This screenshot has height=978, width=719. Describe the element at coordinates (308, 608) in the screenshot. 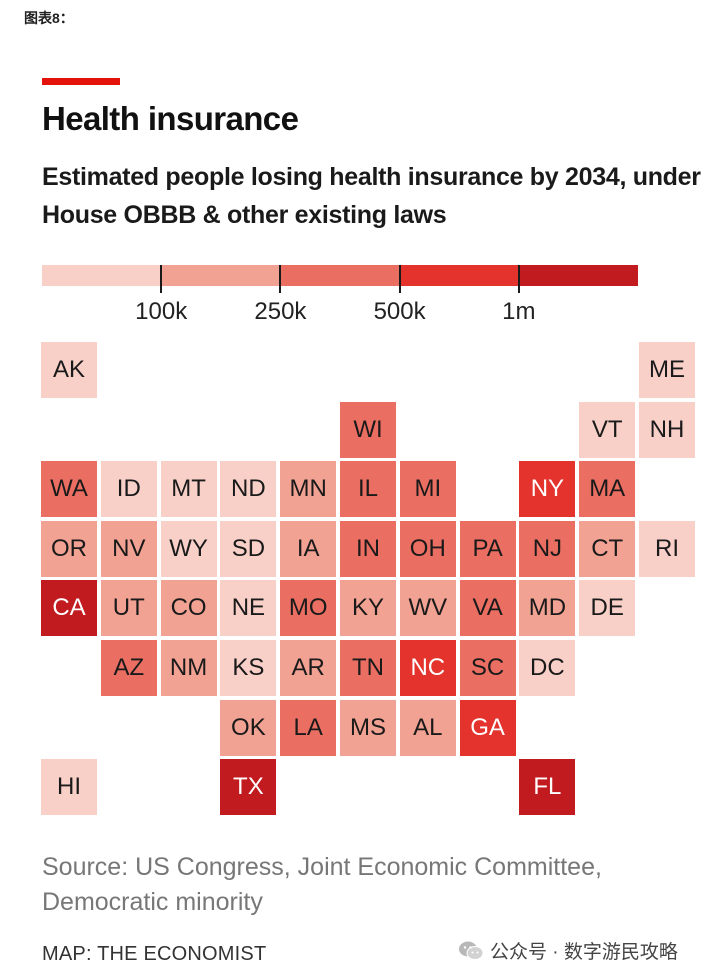

I see `state-tile-mo: MO` at that location.